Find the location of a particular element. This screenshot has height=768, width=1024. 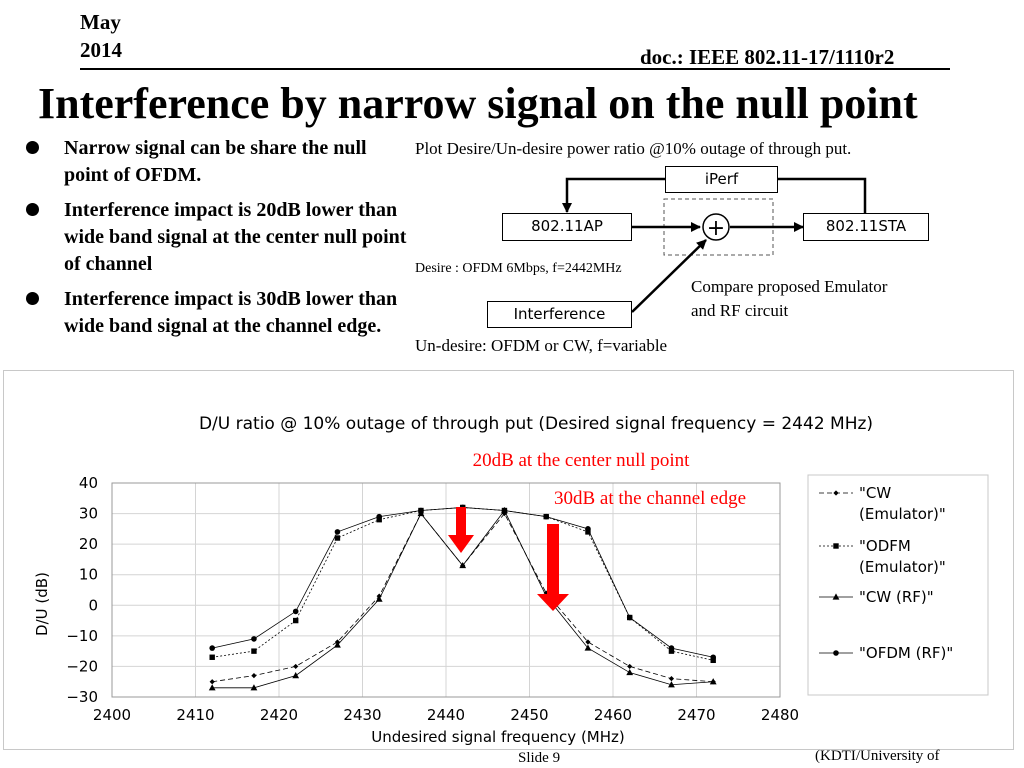

compare-label-line2: and RF circuit is located at coordinates (740, 310).